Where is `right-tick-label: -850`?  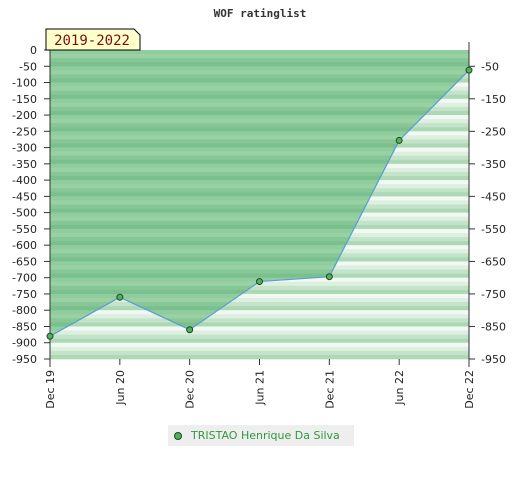
right-tick-label: -850 is located at coordinates (493, 326).